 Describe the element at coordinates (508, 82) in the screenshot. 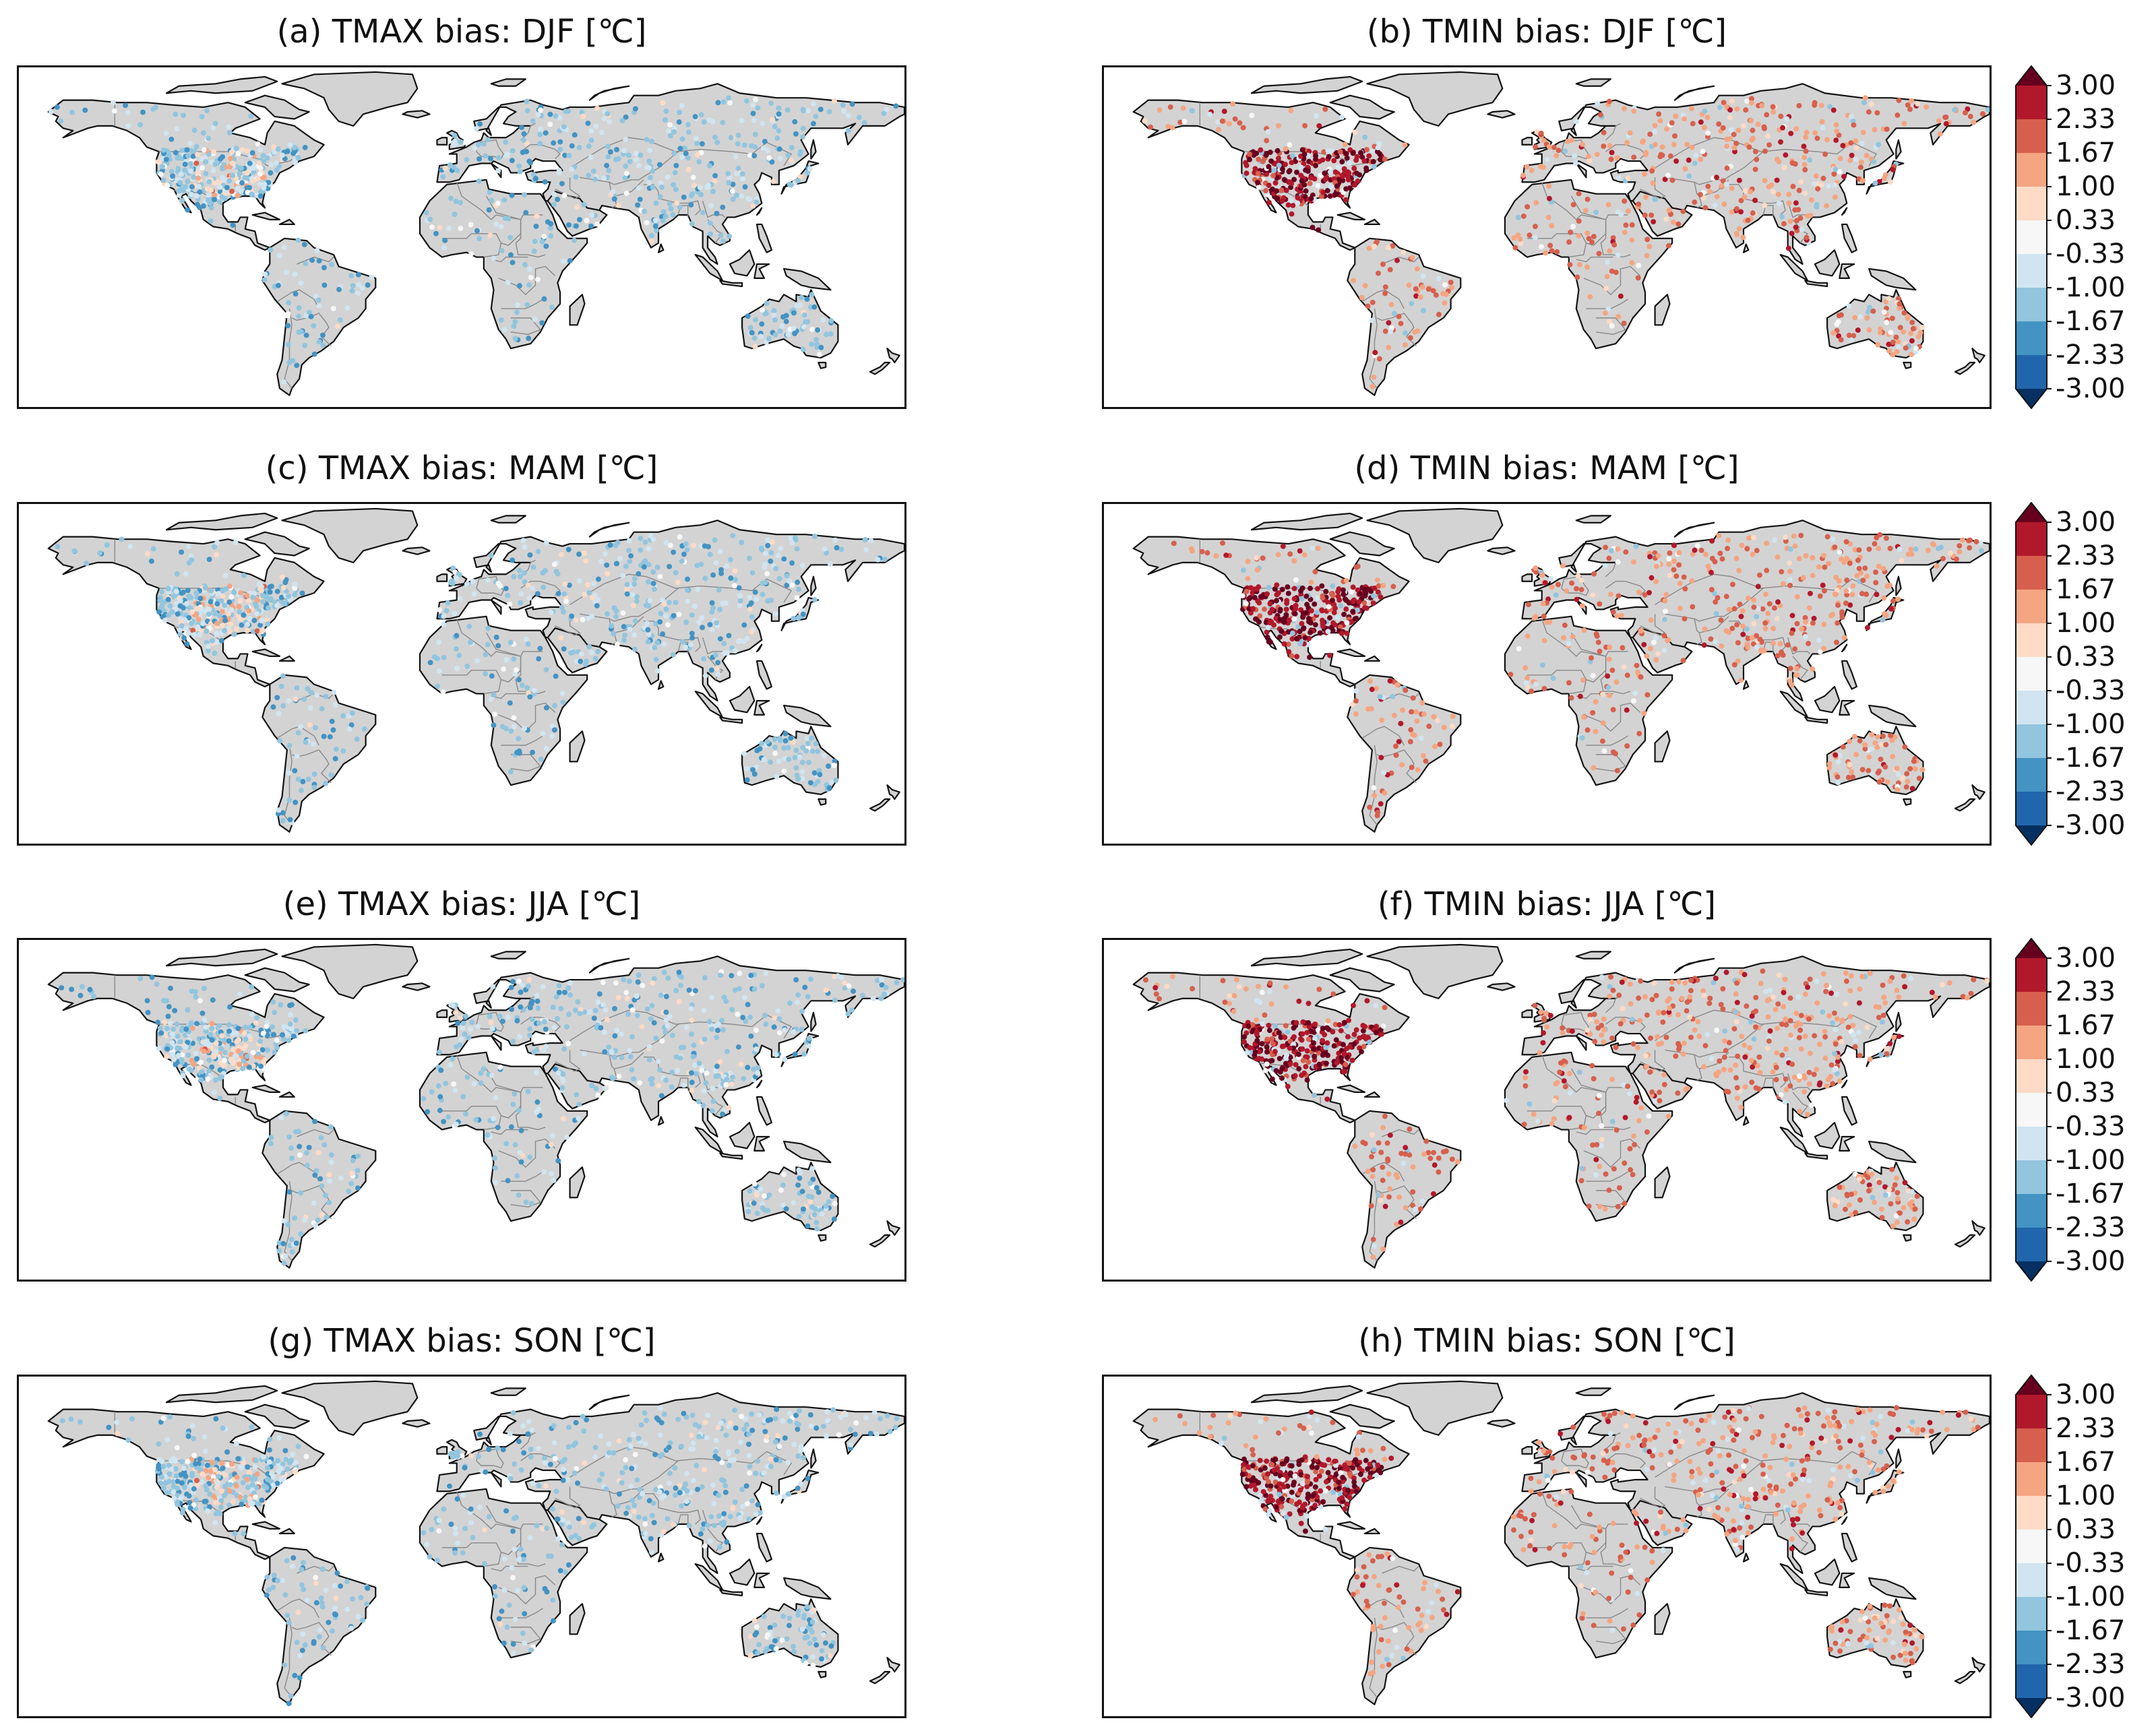

I see `landmass-svalbard` at that location.